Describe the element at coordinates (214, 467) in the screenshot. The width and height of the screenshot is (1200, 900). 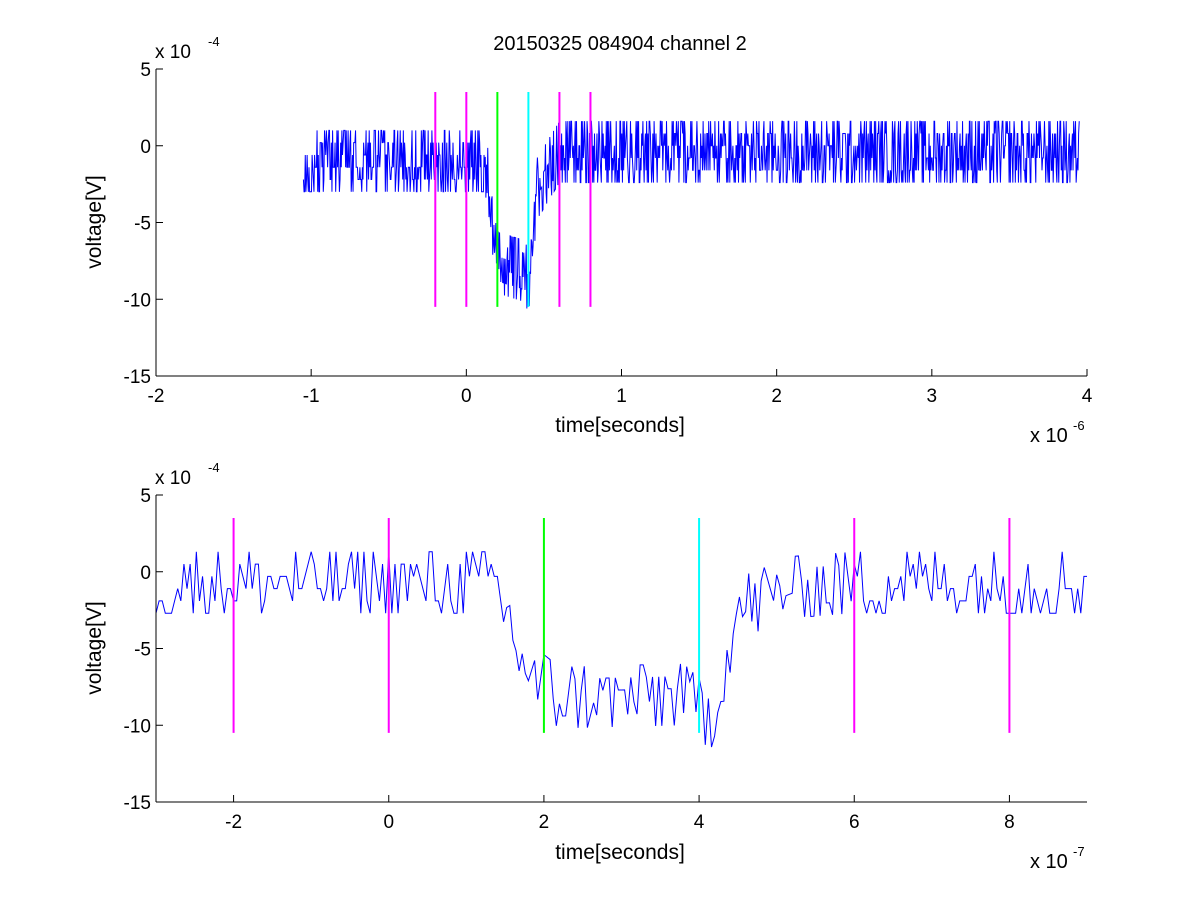
I see `bottom-plot-y-scale-exponent: -4` at that location.